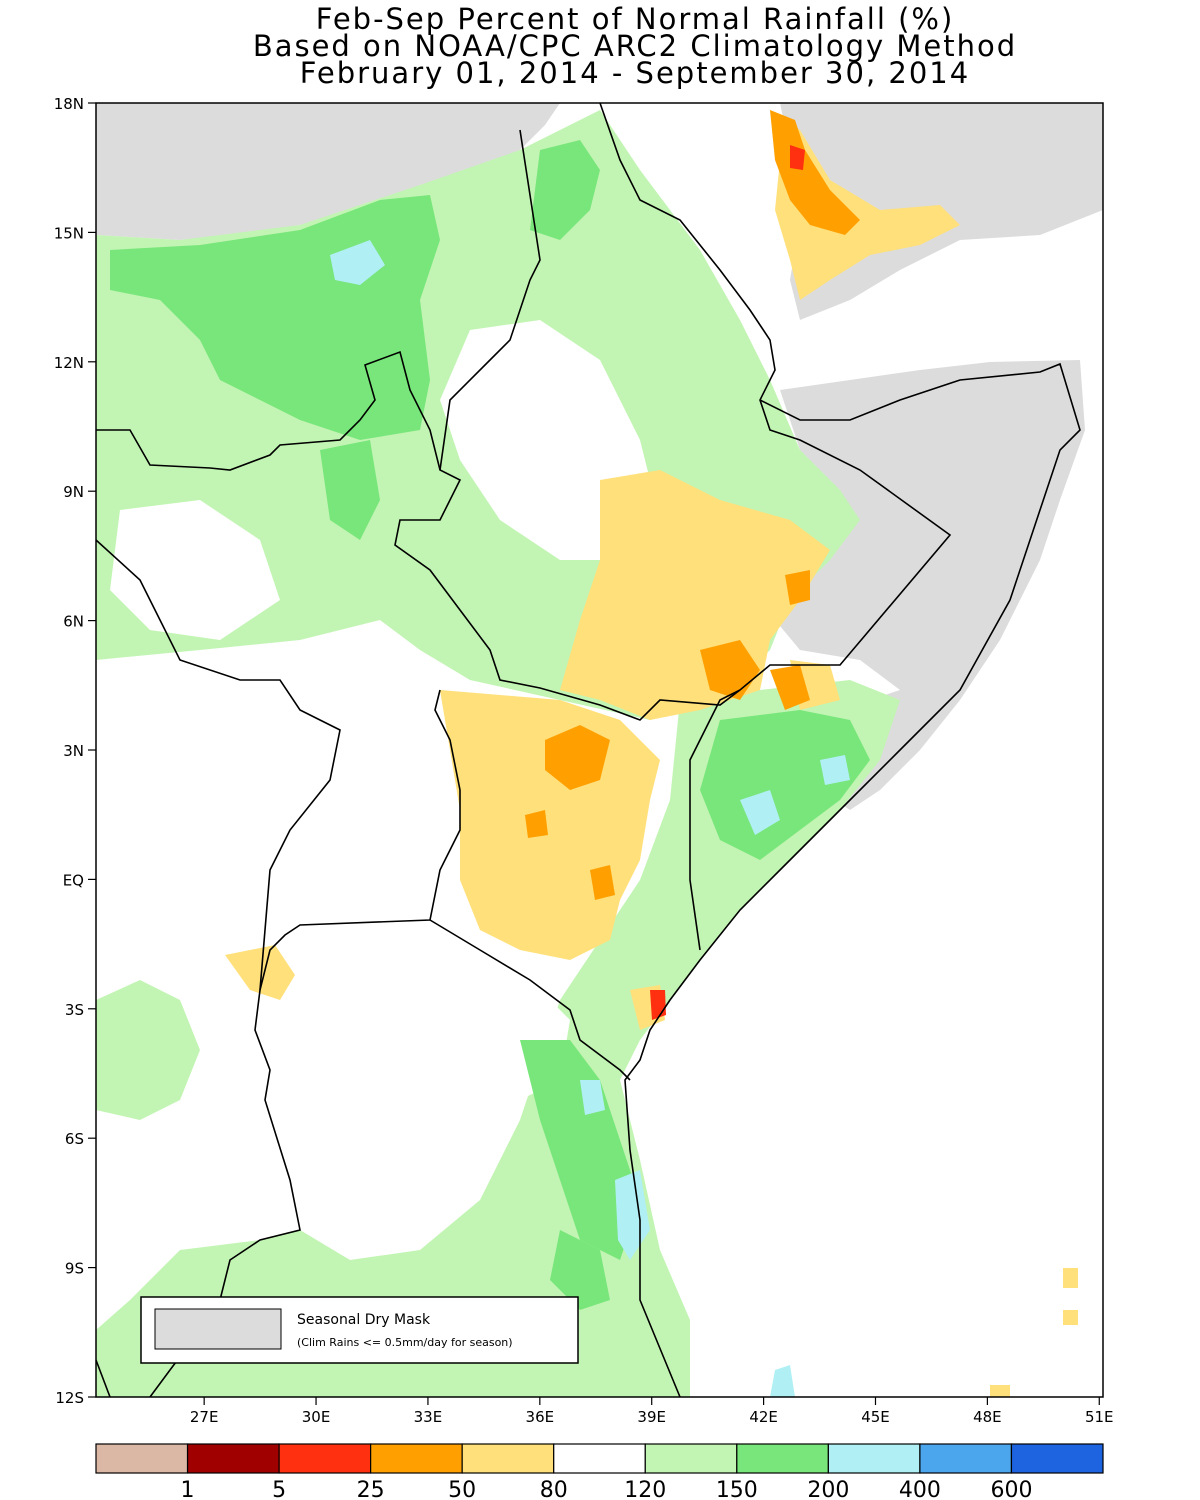 This screenshot has width=1200, height=1500. I want to click on colorbar-label: 400, so click(920, 1489).